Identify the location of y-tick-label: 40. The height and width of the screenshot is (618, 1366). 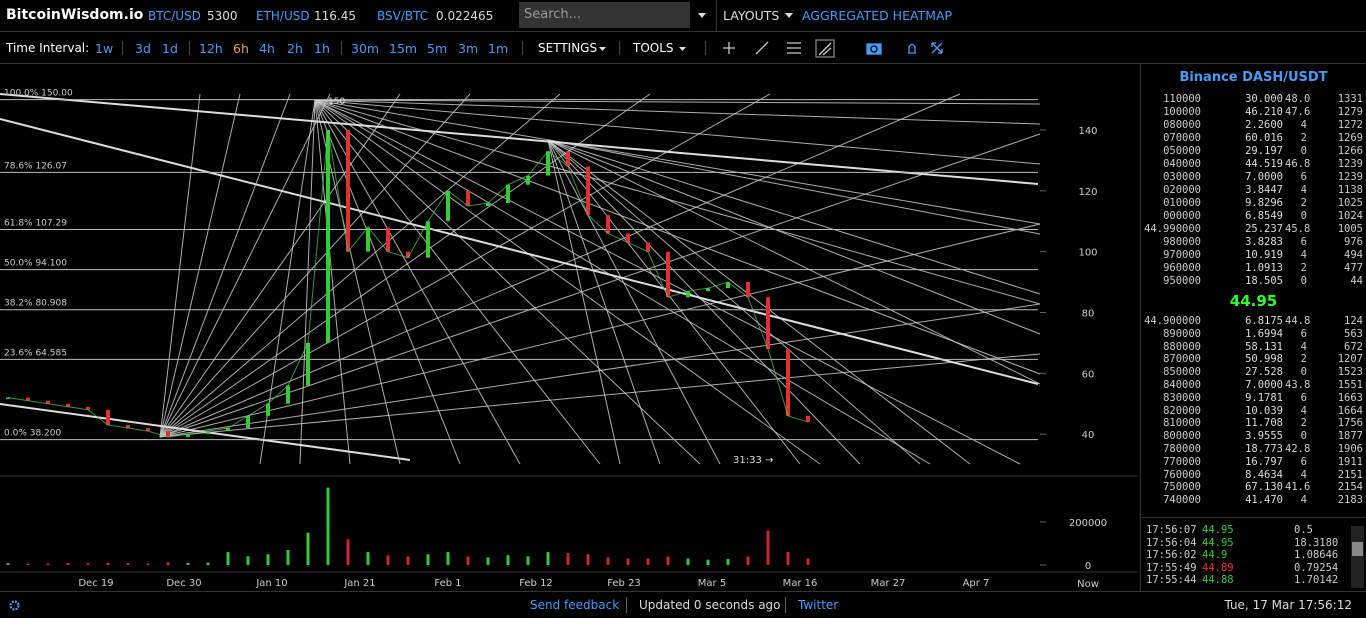
(1088, 435).